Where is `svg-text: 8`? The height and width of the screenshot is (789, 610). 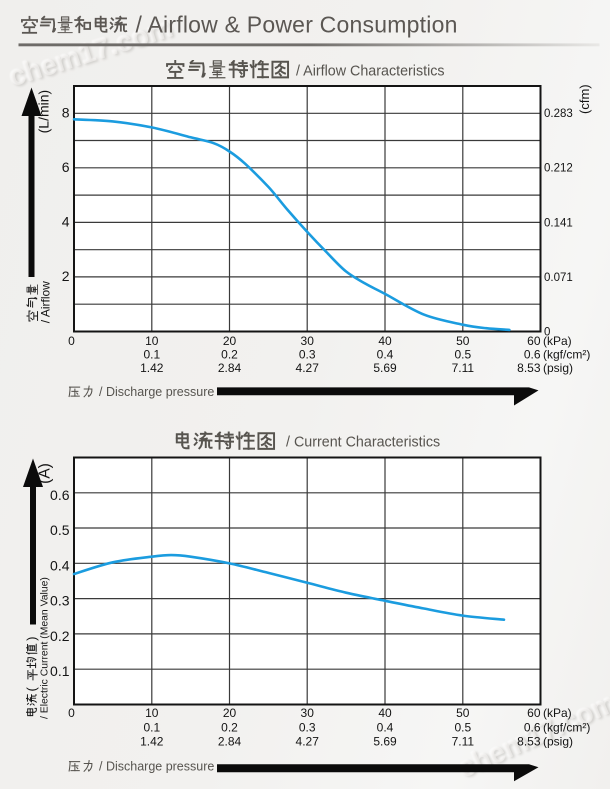 svg-text: 8 is located at coordinates (66, 112).